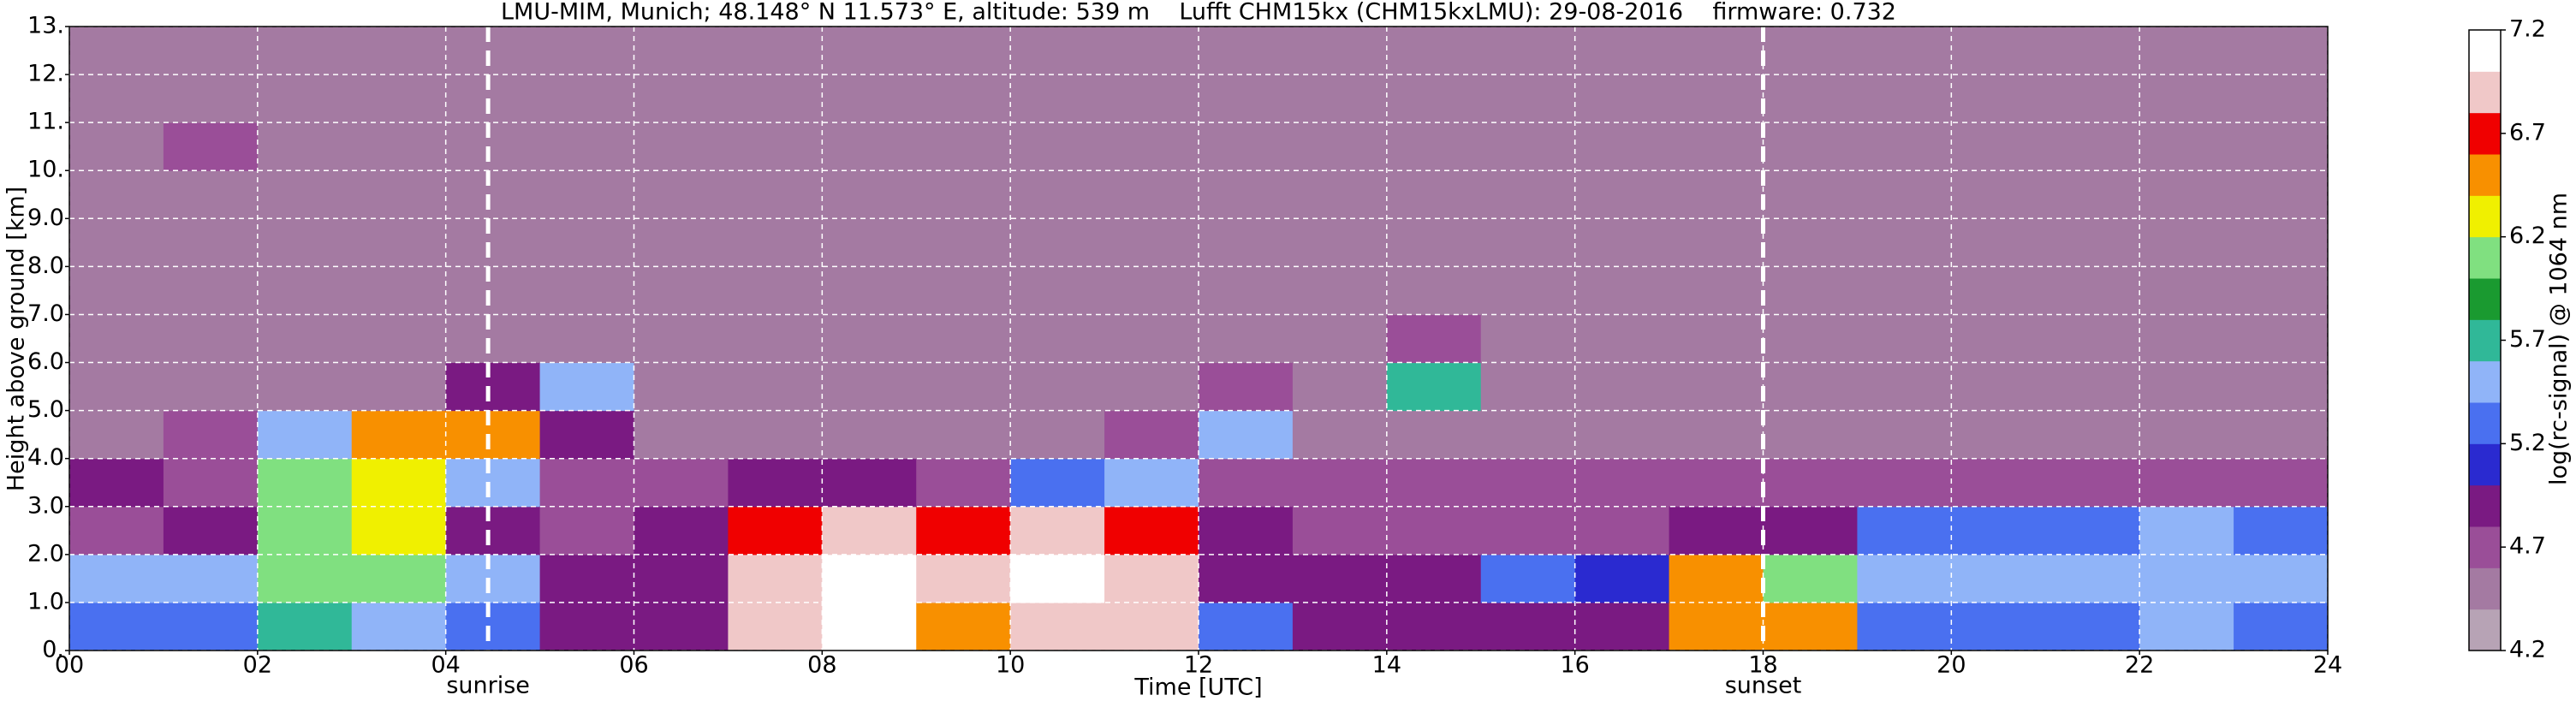  What do you see at coordinates (45, 553) in the screenshot?
I see `y-tick-label: 2.0` at bounding box center [45, 553].